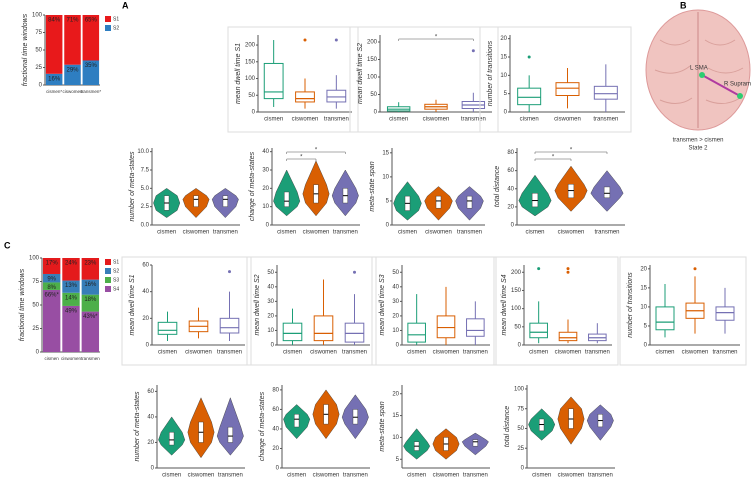 The image size is (756, 484). What do you see at coordinates (54, 91) in the screenshot?
I see `x-tick-label: cismen*` at bounding box center [54, 91].